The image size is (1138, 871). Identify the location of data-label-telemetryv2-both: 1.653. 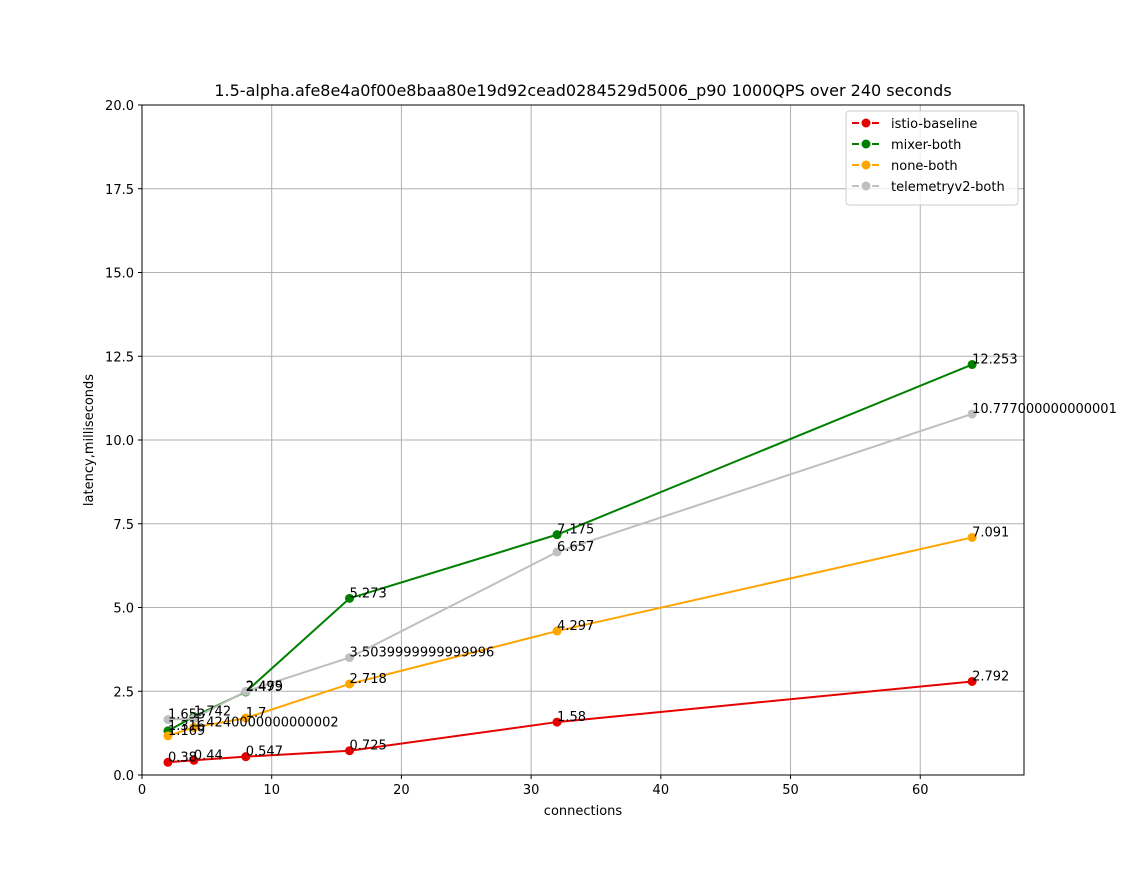
(186, 715).